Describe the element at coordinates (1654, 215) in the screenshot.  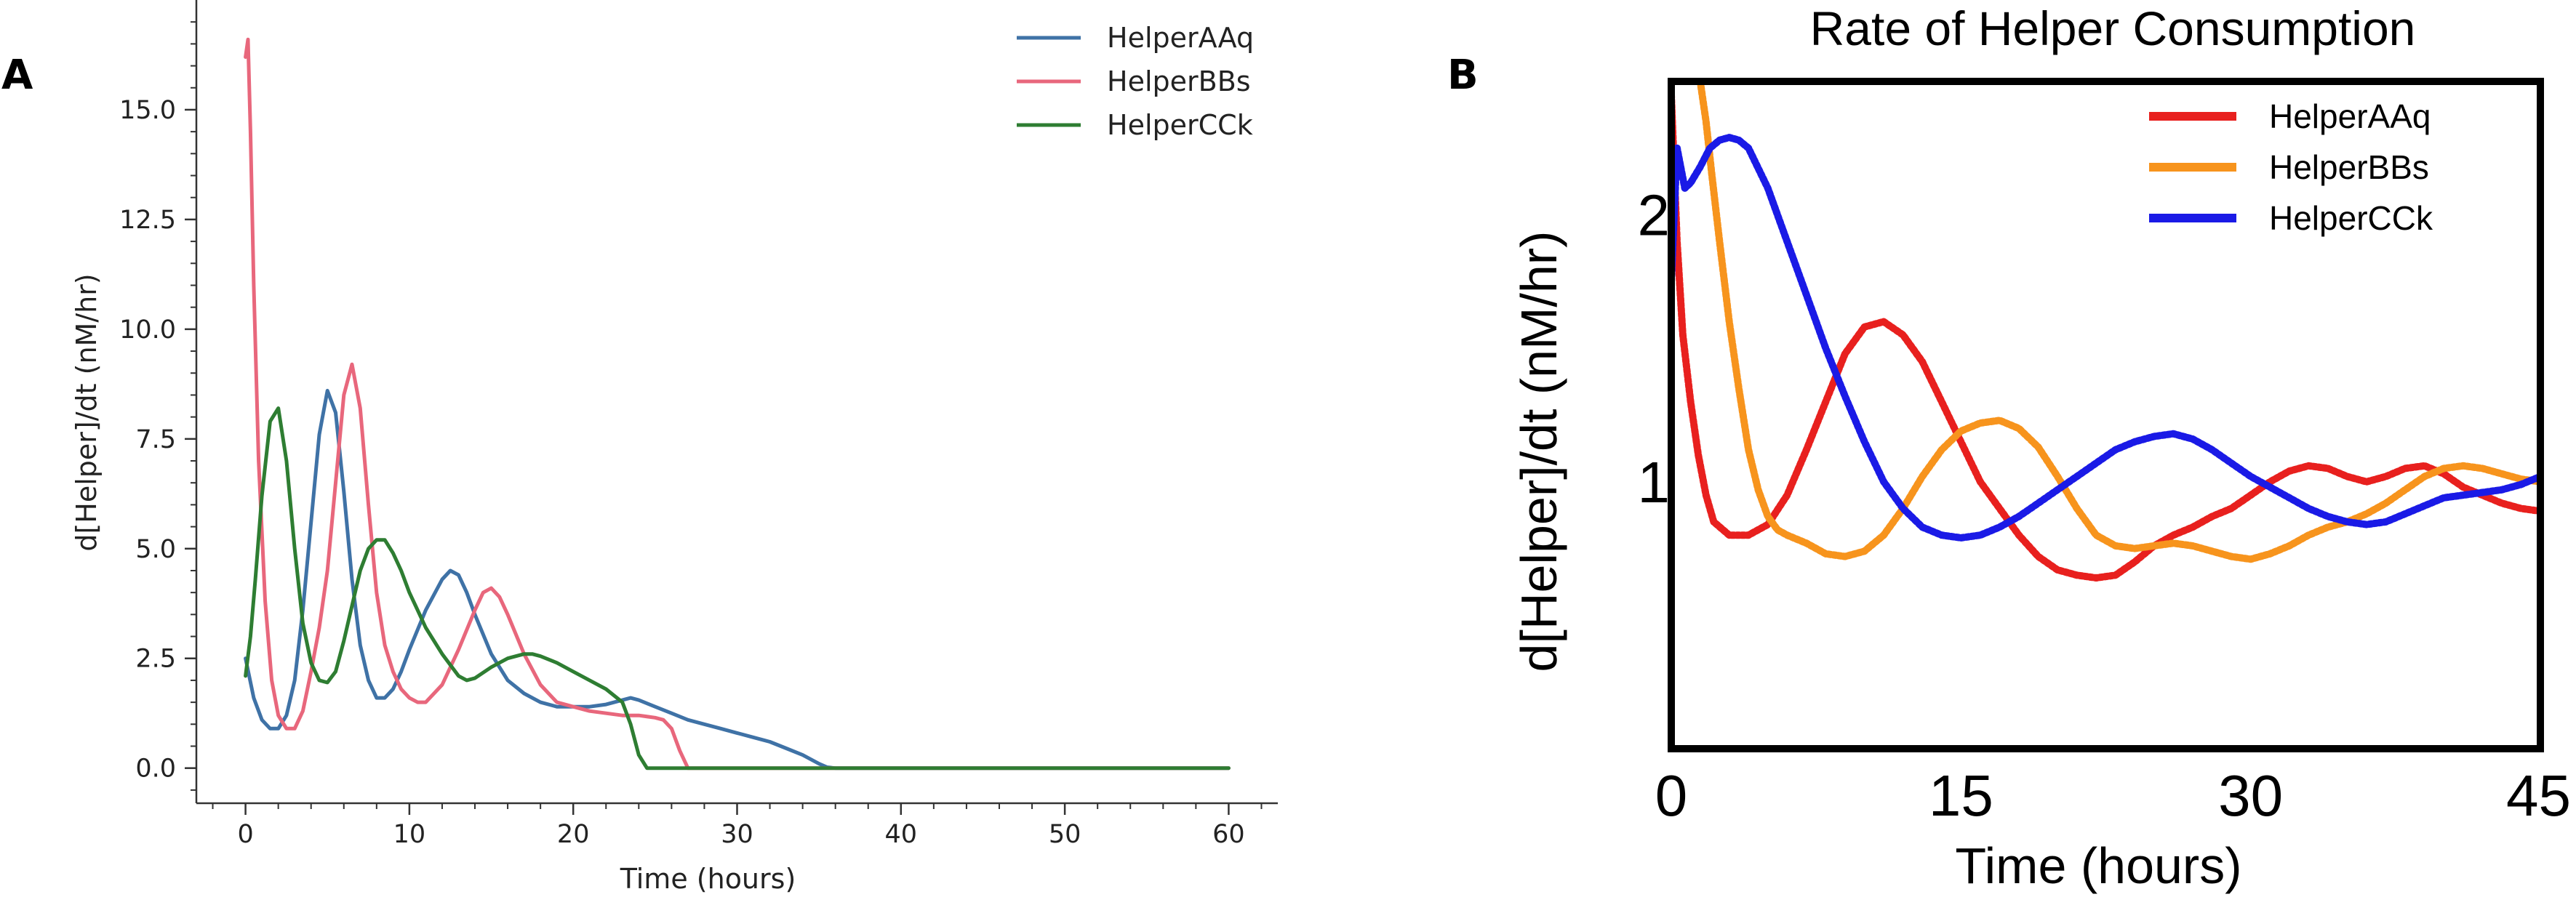
I see `y-tick-label: 2` at that location.